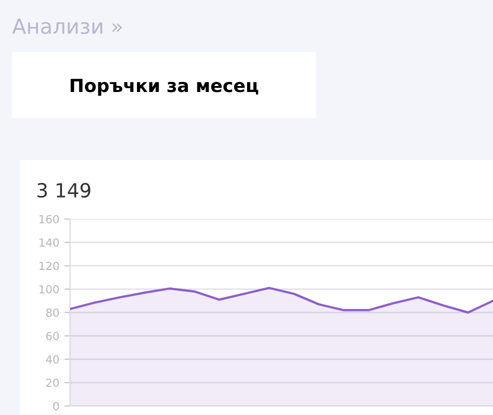  What do you see at coordinates (49, 219) in the screenshot?
I see `y-tick-label: 160` at bounding box center [49, 219].